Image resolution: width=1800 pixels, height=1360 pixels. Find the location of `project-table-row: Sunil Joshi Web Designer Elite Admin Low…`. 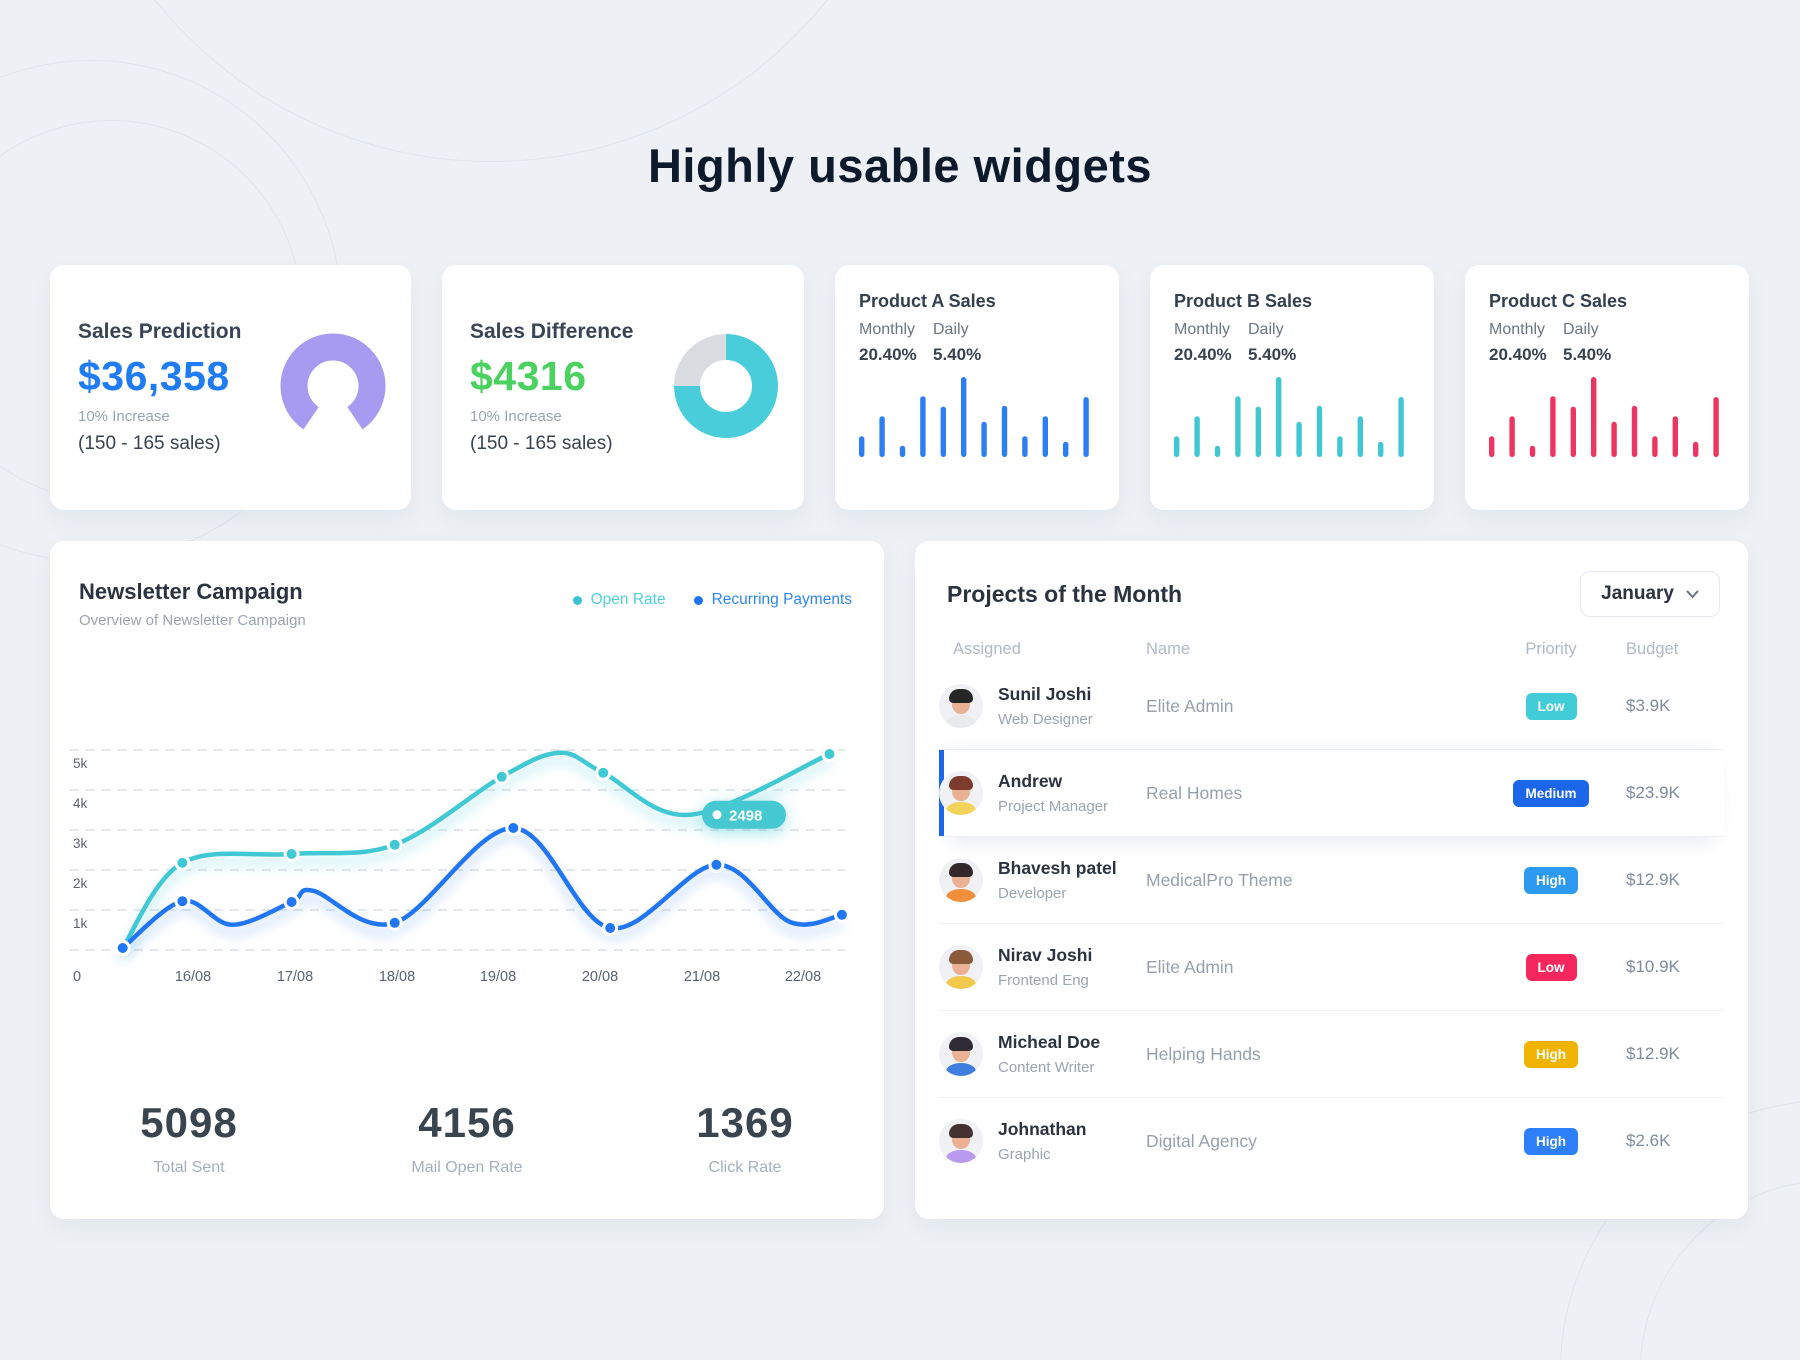

project-table-row: Sunil Joshi Web Designer Elite Admin Low… is located at coordinates (1331, 706).